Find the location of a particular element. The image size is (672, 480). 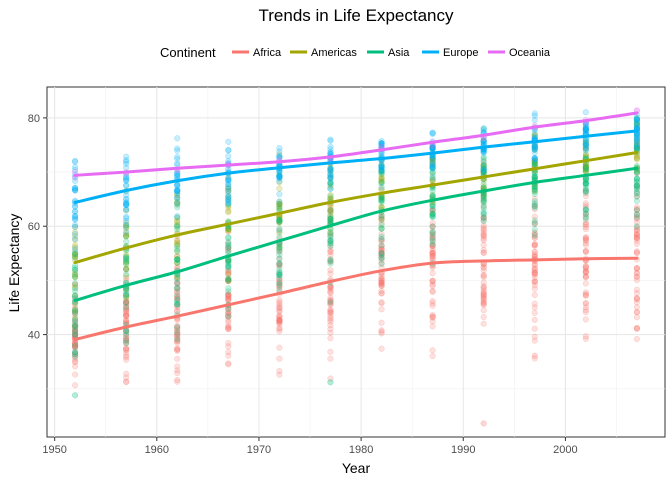

legend-label: Americas is located at coordinates (334, 53).